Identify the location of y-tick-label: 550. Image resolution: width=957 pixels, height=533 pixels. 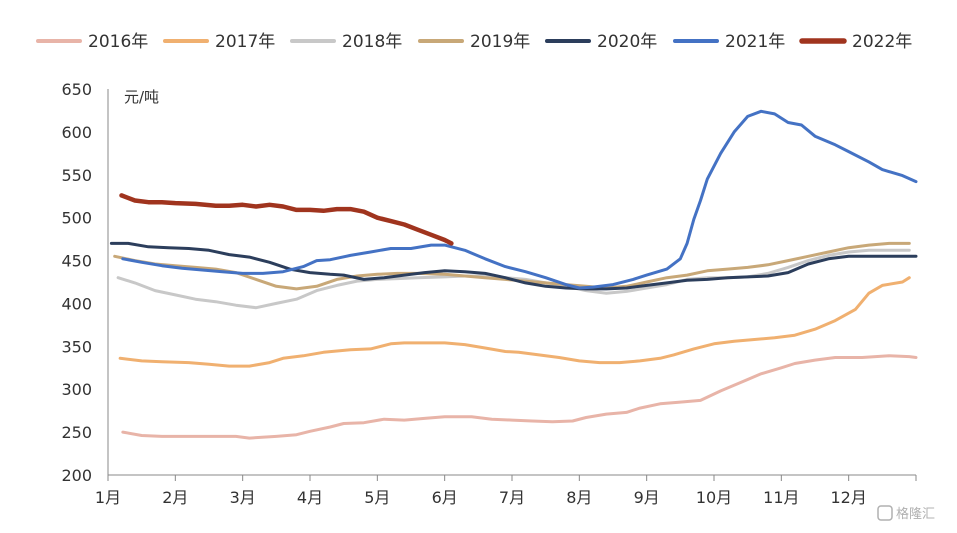
(76, 175).